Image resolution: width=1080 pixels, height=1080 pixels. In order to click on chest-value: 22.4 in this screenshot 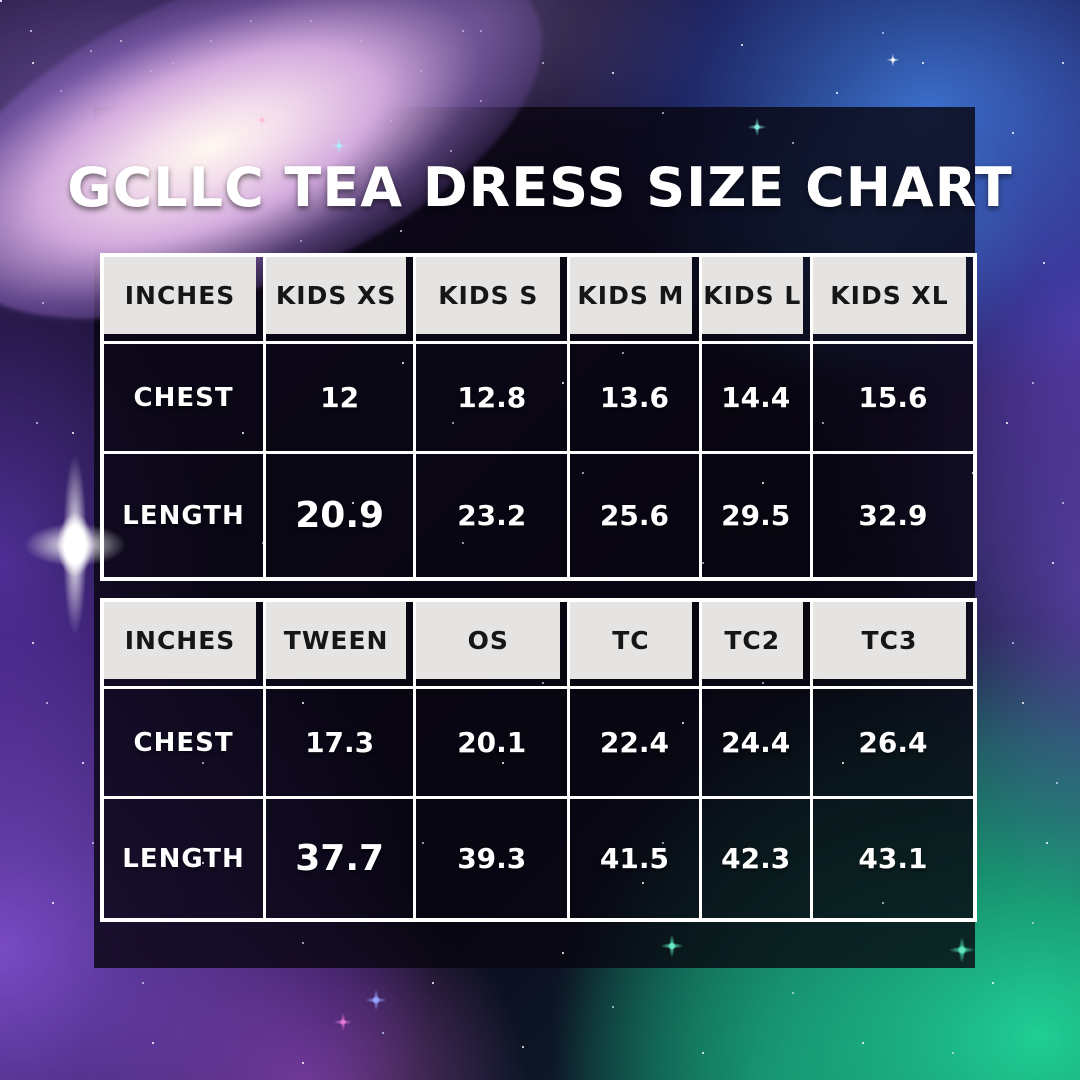, I will do `click(636, 744)`.